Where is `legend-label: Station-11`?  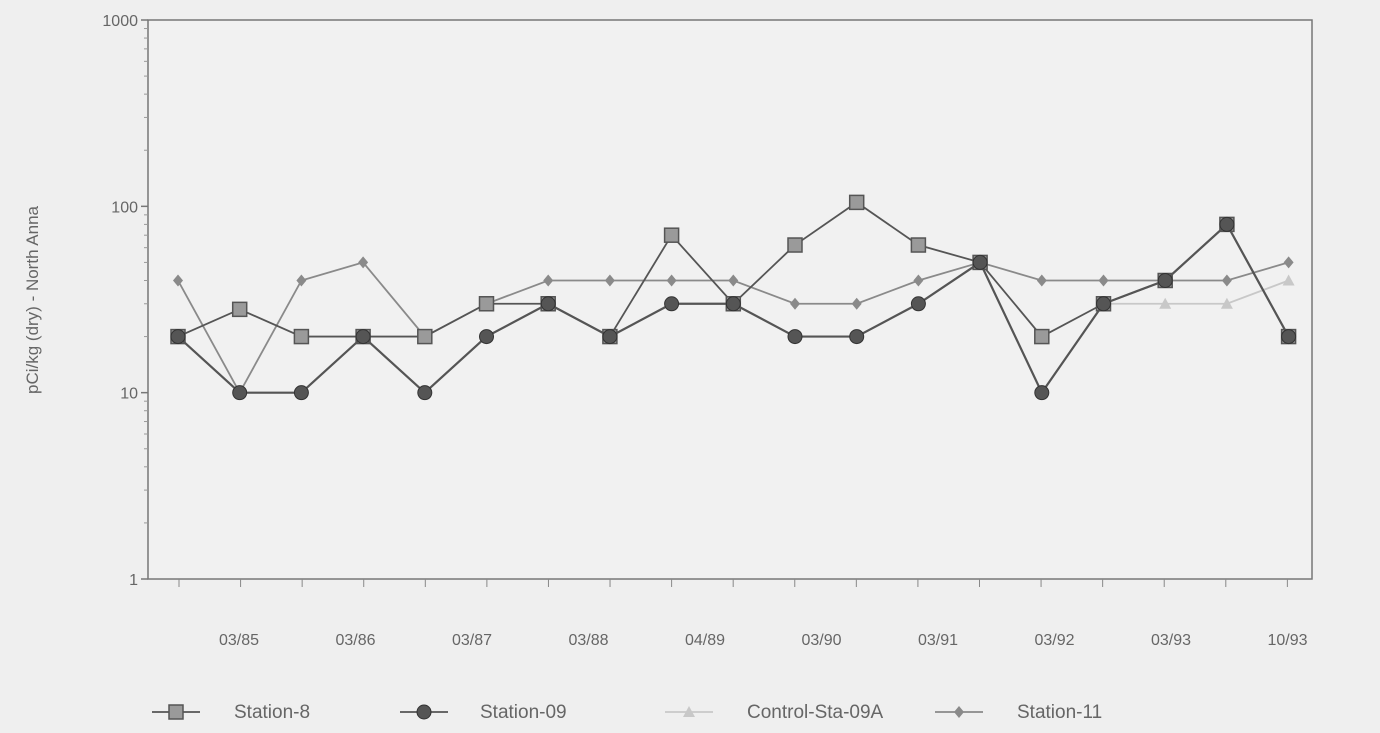 legend-label: Station-11 is located at coordinates (1059, 712).